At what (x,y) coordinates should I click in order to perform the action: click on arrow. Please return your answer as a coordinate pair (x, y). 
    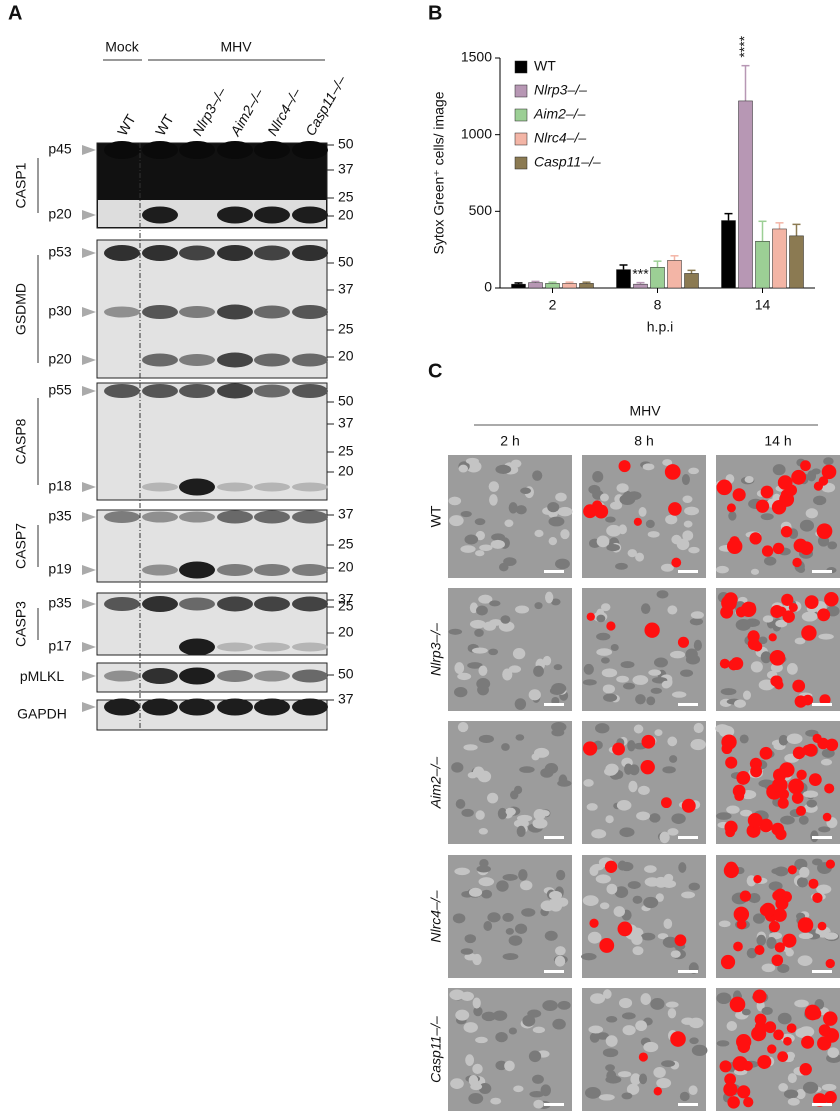
    Looking at the image, I should click on (89, 707).